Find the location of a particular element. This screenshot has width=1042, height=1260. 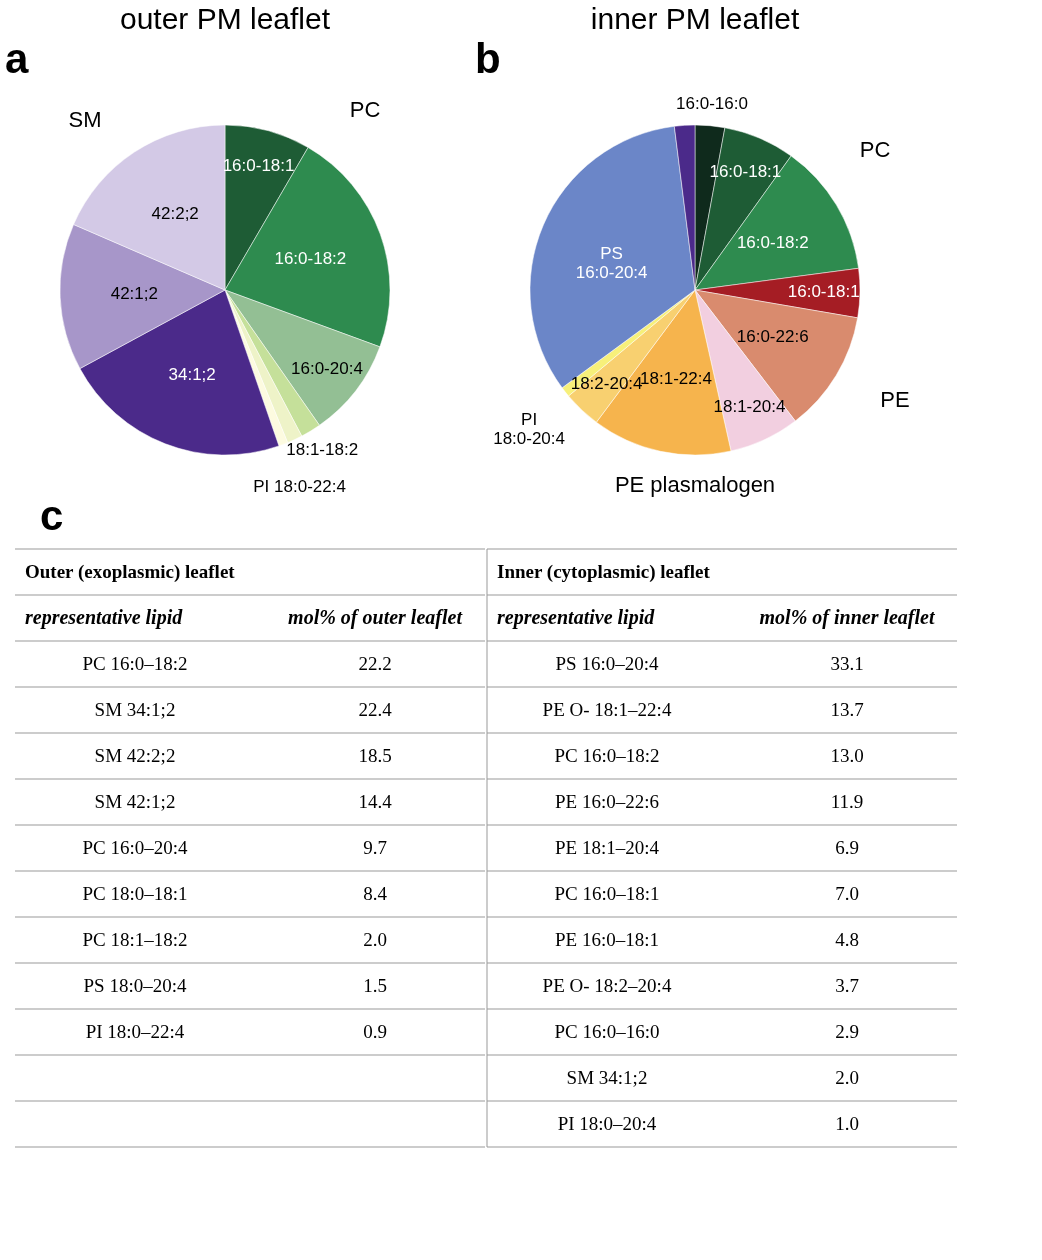

text: PC 18:0–18:1 is located at coordinates (135, 893).